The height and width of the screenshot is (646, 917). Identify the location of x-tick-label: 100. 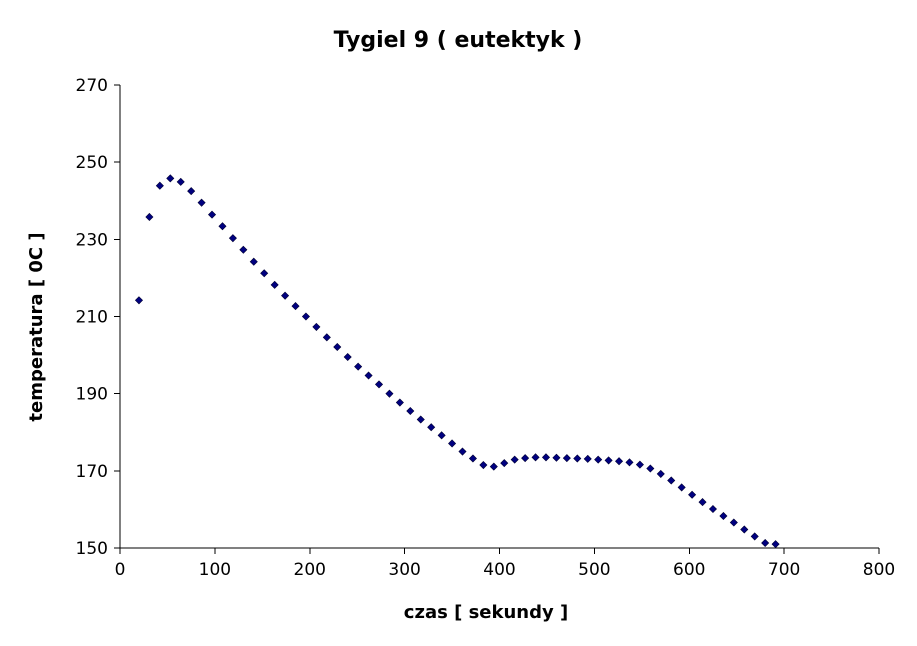
(215, 570).